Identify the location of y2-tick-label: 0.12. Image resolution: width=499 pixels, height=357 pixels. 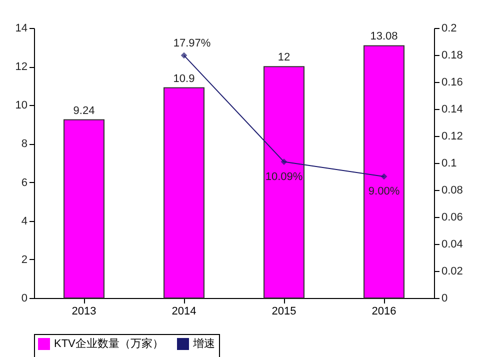
(452, 136).